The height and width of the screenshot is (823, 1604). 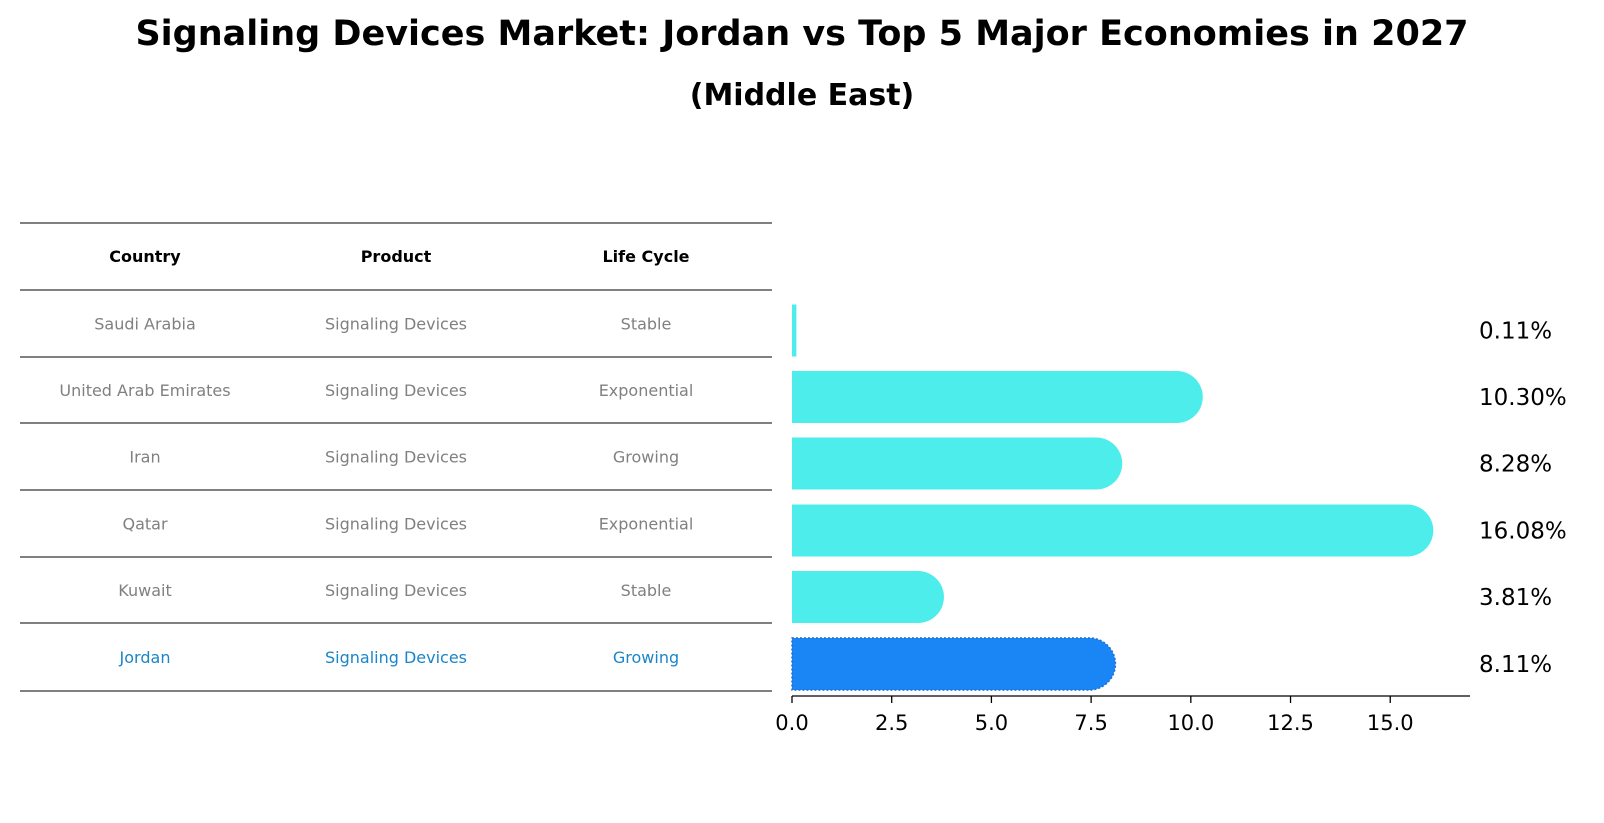 I want to click on value-label-iran: 8.28%, so click(x=1515, y=465).